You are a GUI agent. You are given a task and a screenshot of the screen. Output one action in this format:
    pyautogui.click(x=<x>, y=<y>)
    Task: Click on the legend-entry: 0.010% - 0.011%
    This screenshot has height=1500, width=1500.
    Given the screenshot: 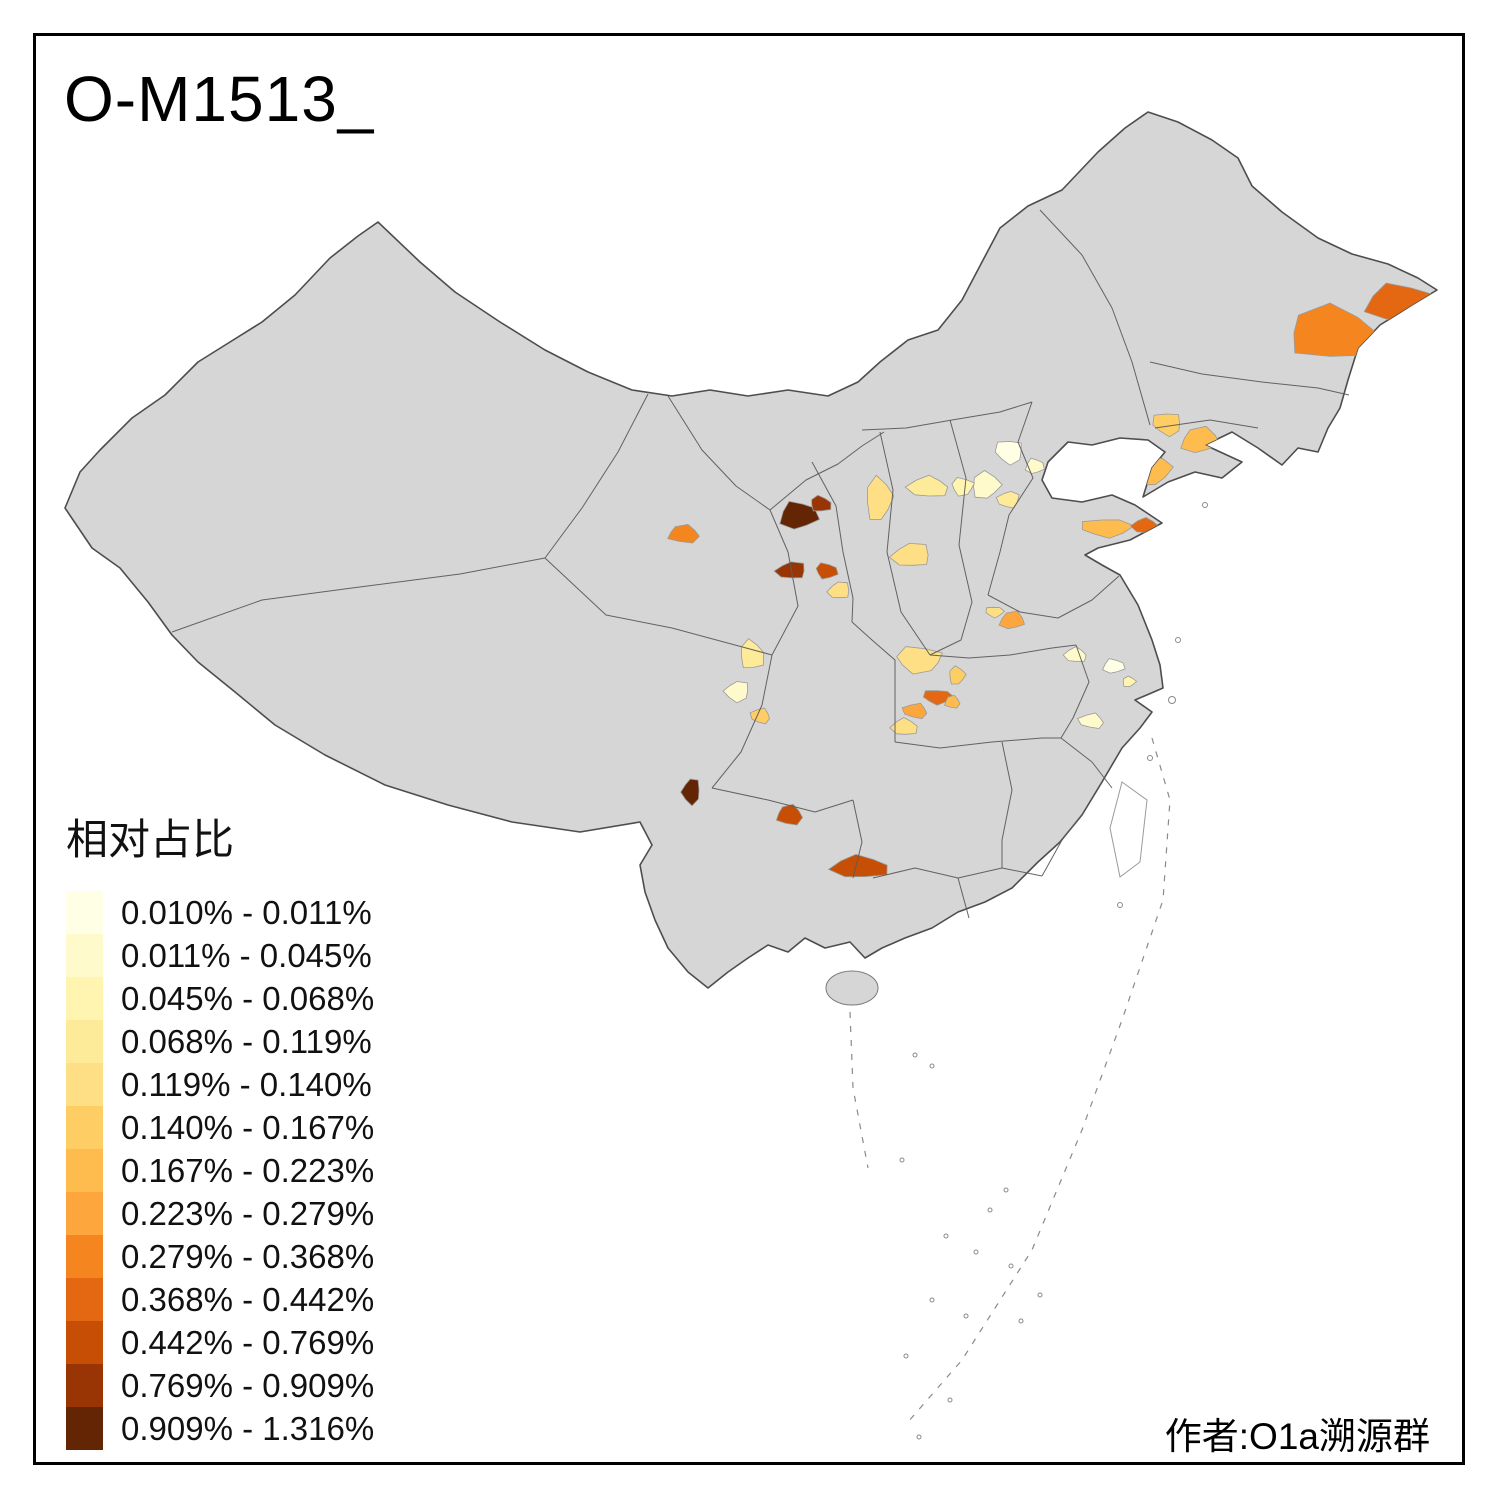 What is the action you would take?
    pyautogui.click(x=220, y=912)
    